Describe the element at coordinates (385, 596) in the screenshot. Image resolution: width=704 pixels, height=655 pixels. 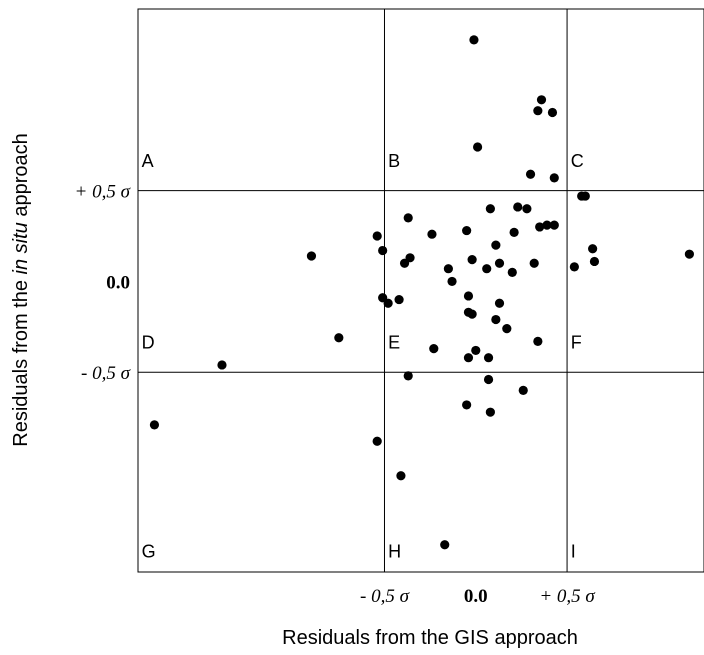
I see `x-tick-label-1: - 0,5 σ` at that location.